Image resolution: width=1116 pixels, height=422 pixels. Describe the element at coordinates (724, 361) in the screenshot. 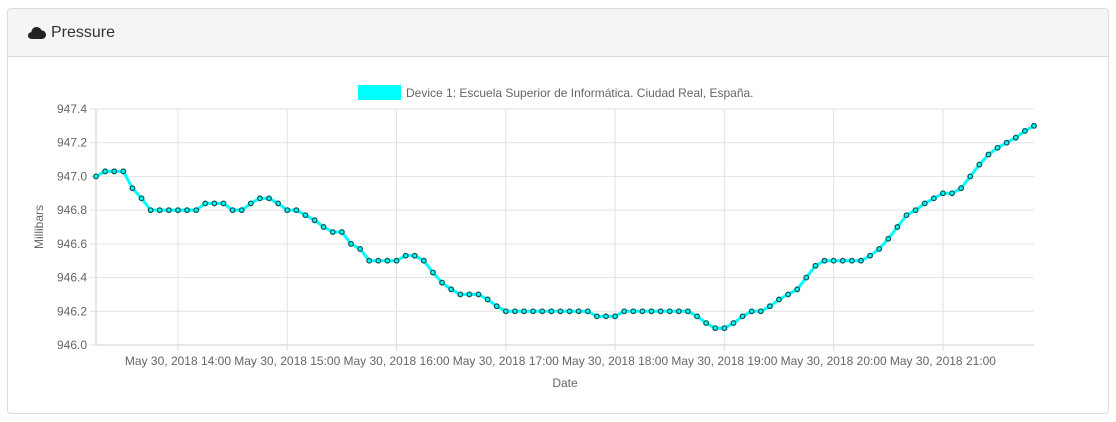

I see `x-tick-label: May 30, 2018 19:00` at that location.